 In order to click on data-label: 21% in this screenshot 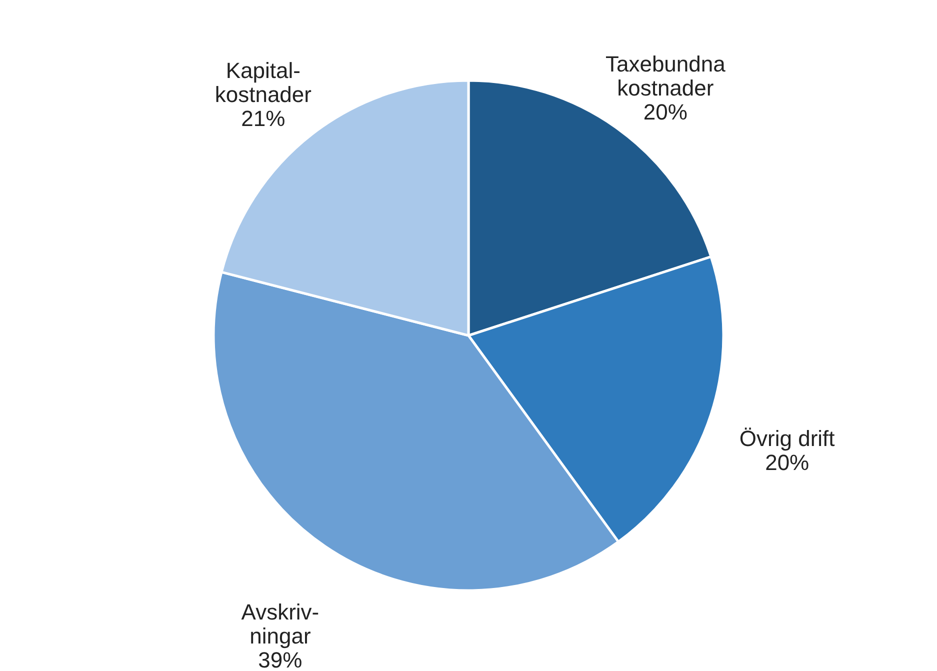, I will do `click(263, 118)`.